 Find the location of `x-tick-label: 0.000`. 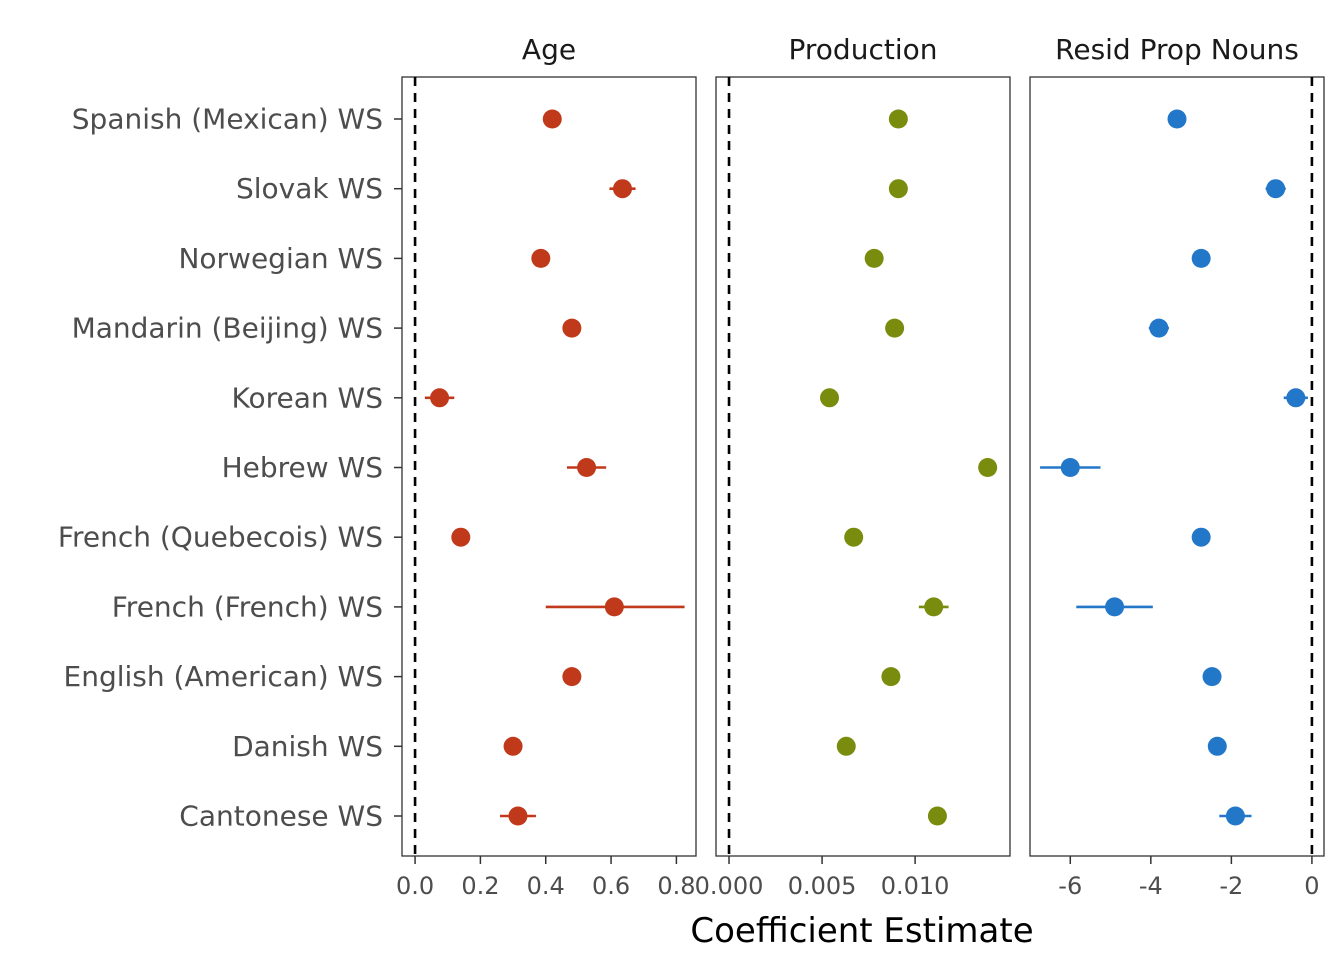

x-tick-label: 0.000 is located at coordinates (729, 886).